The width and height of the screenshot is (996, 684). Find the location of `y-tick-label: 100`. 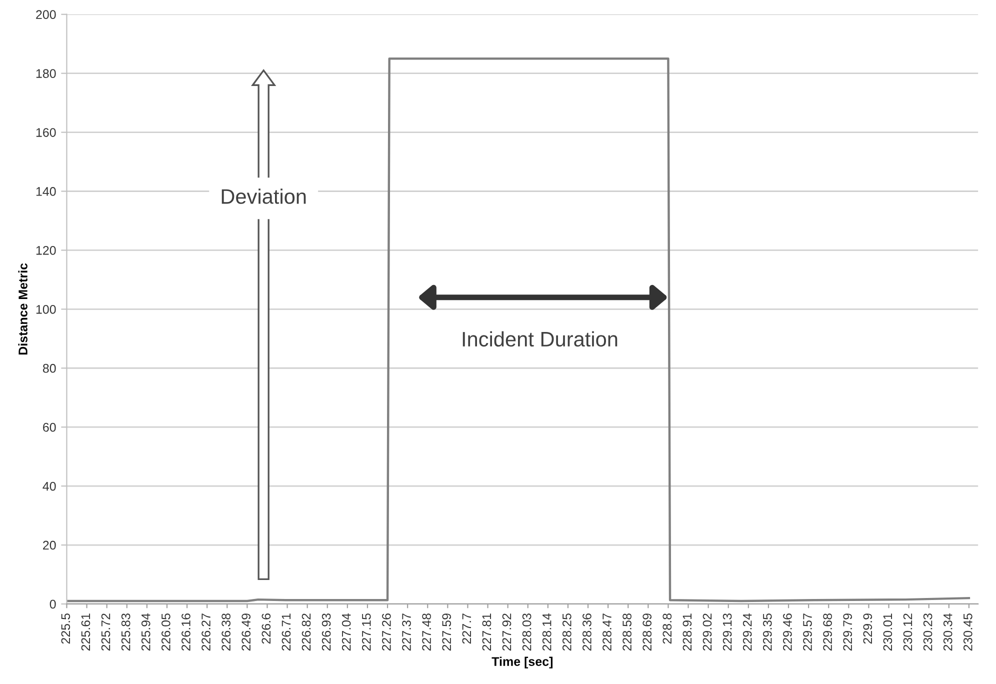

y-tick-label: 100 is located at coordinates (46, 309).